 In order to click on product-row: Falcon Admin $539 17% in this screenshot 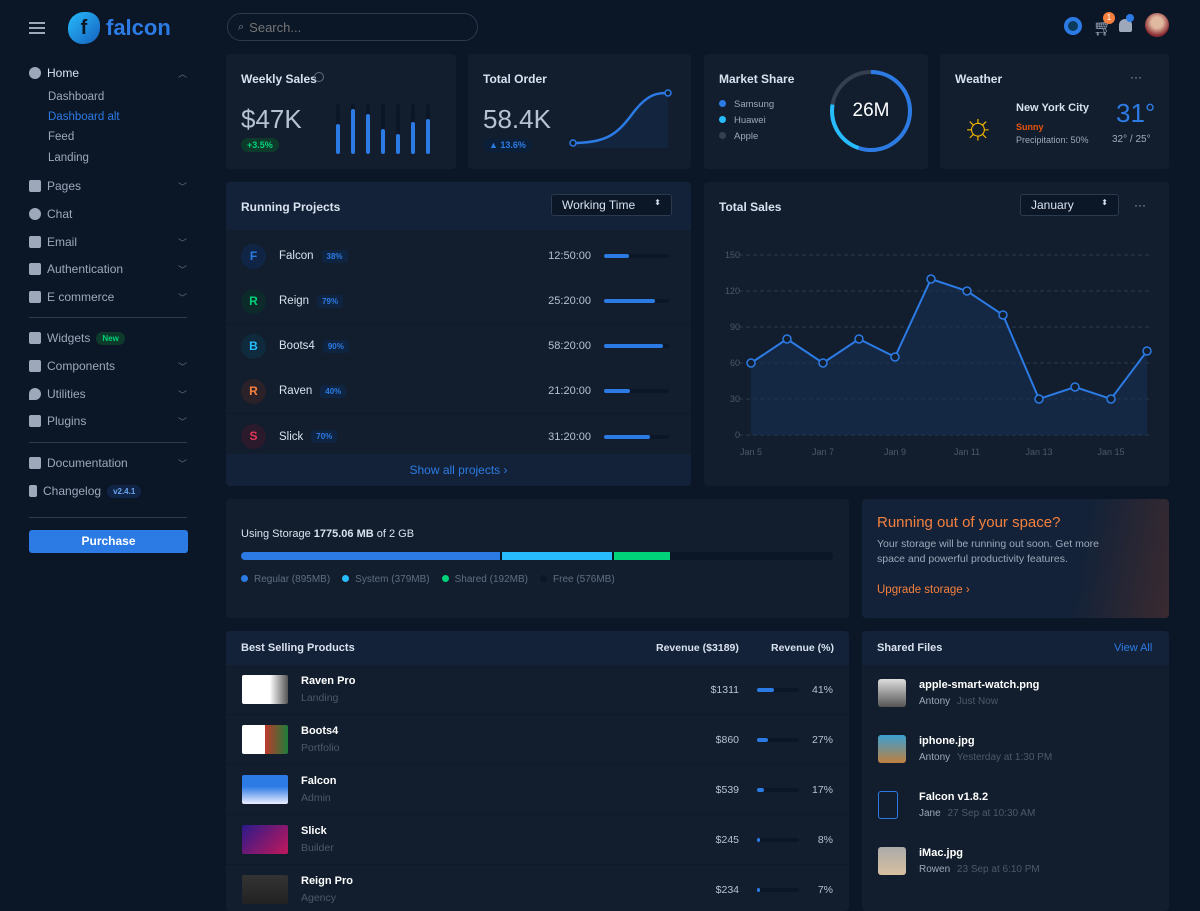, I will do `click(537, 790)`.